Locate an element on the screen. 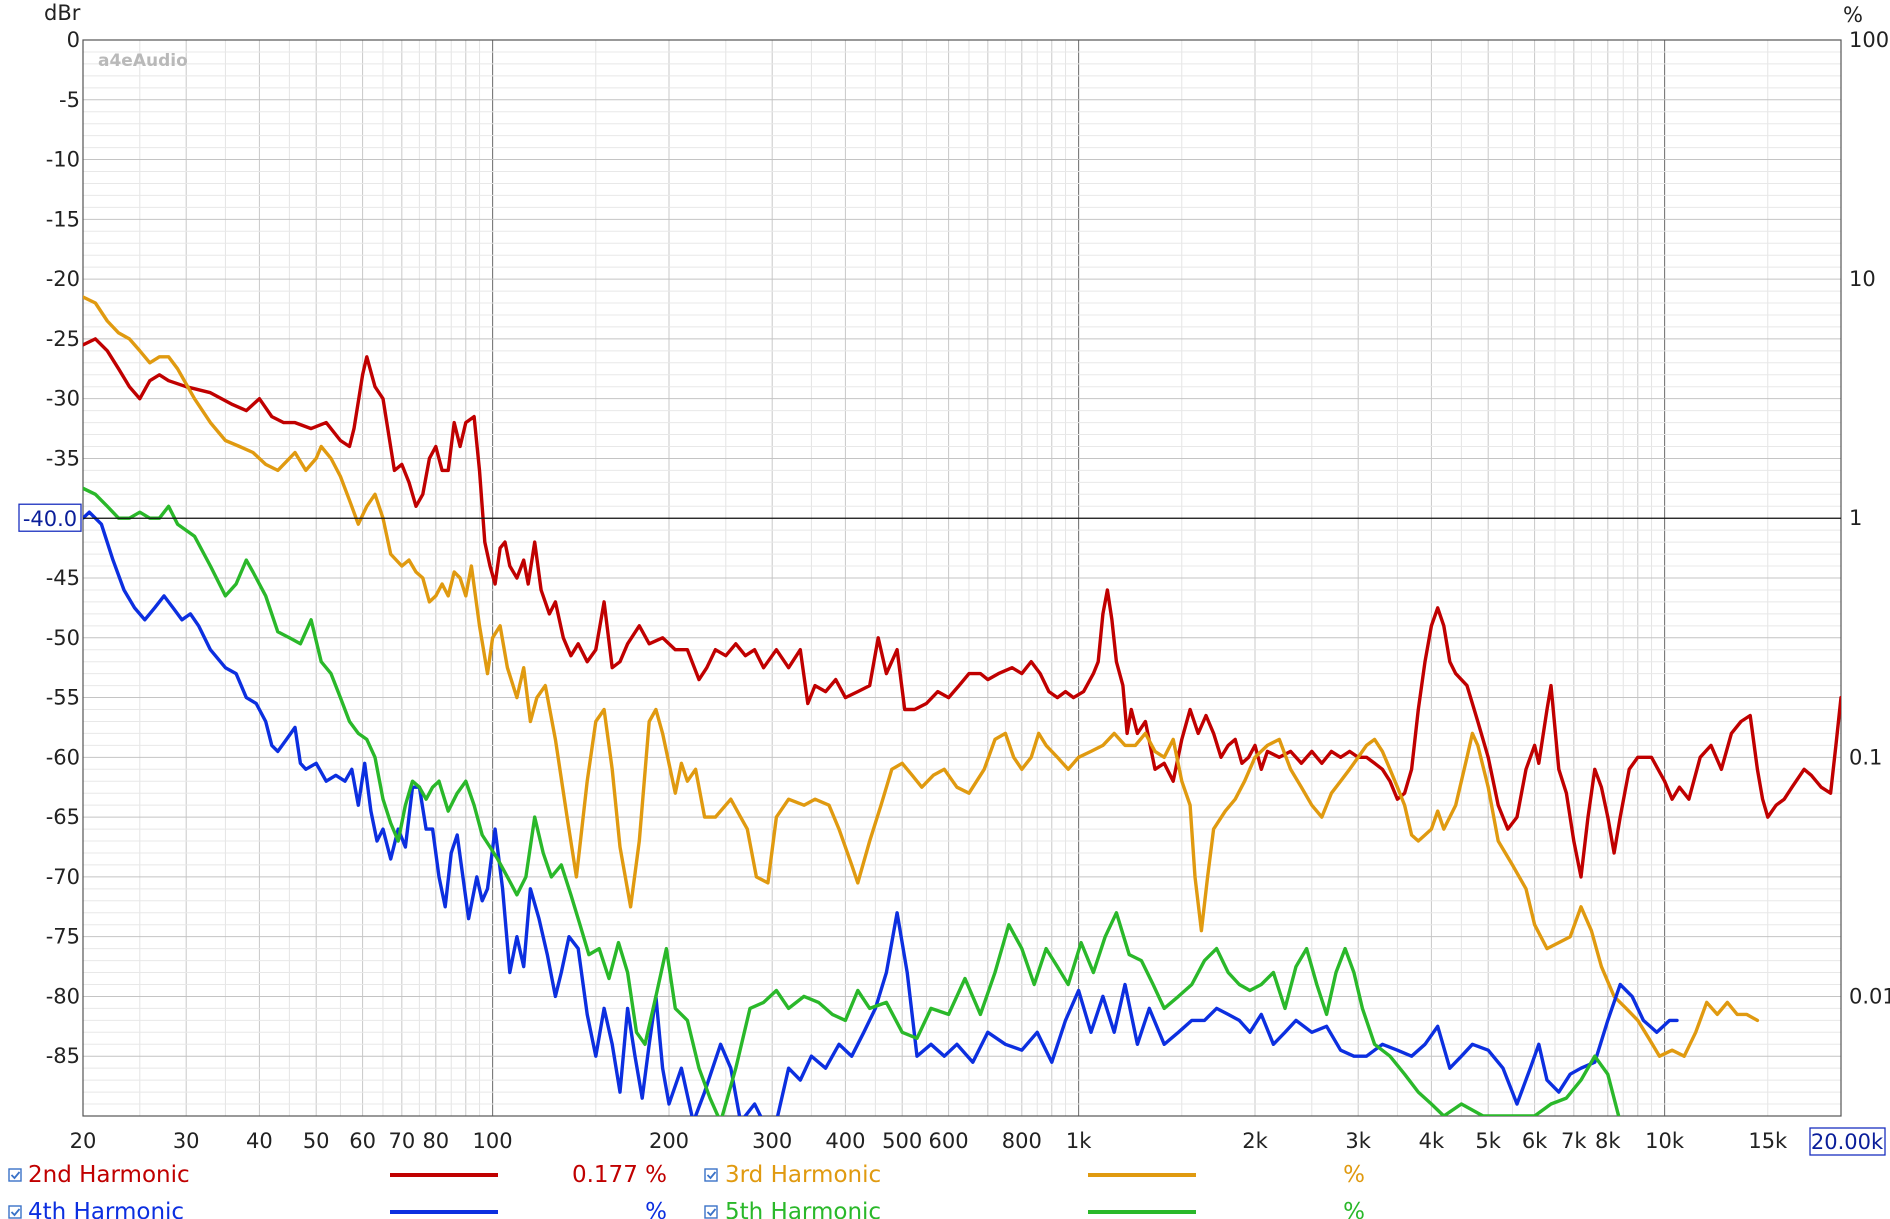 The height and width of the screenshot is (1219, 1890). x-tick-label: 10k is located at coordinates (1665, 1141).